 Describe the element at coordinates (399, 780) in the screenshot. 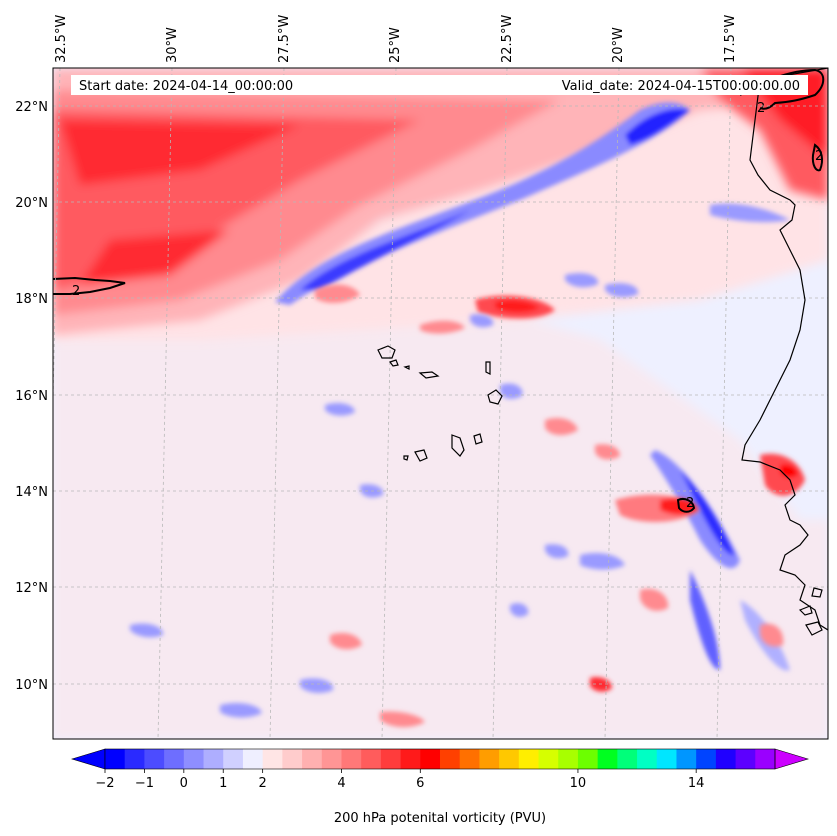

I see `colorbar-ticks: −2 −1 0 1 2 4 6 10 14` at that location.